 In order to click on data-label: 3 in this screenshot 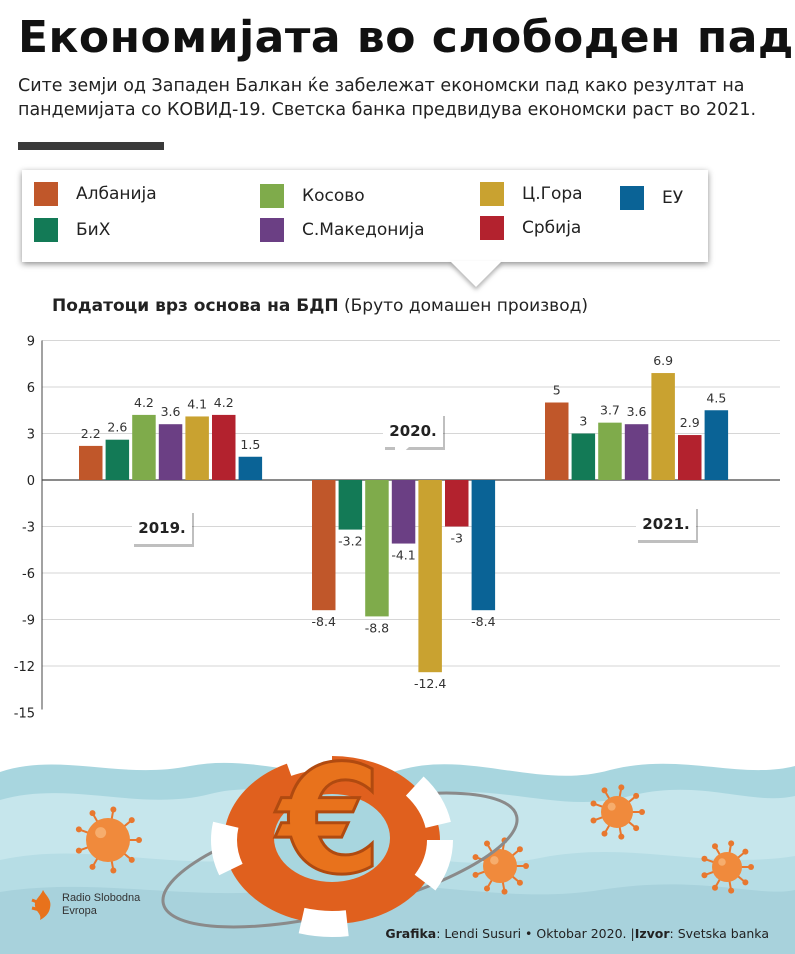, I will do `click(583, 421)`.